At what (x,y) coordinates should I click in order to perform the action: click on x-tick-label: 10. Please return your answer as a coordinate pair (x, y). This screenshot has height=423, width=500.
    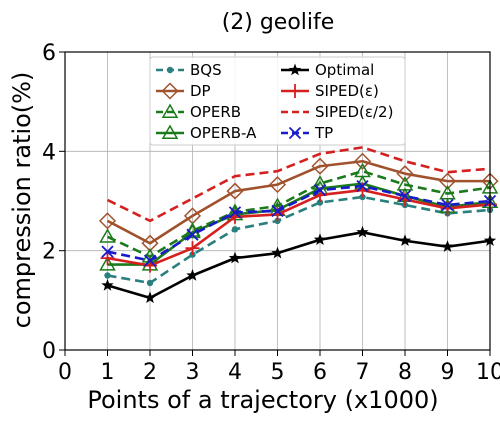
    Looking at the image, I should click on (488, 372).